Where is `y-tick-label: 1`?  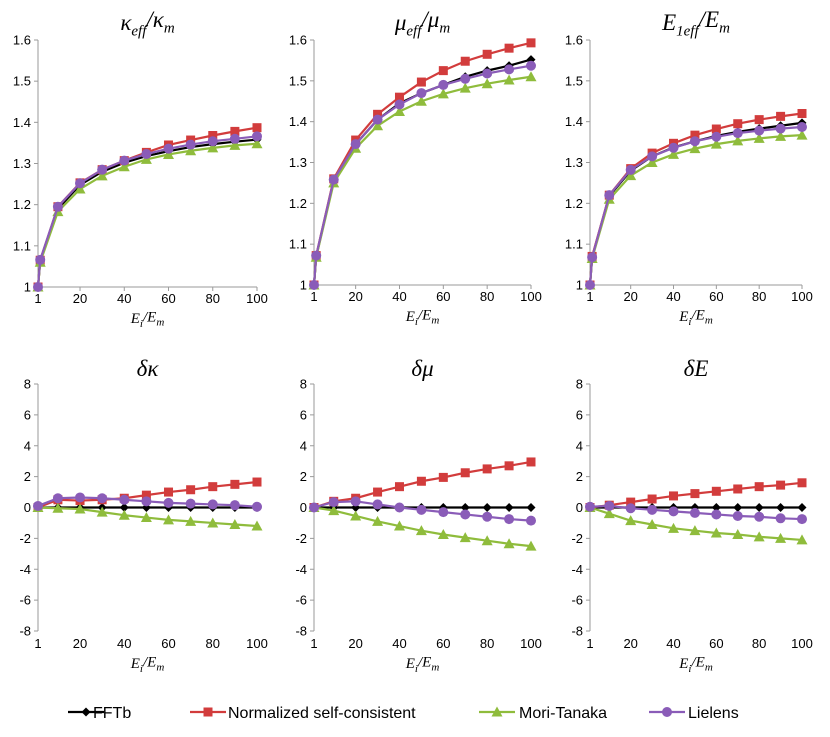 y-tick-label: 1 is located at coordinates (27, 287).